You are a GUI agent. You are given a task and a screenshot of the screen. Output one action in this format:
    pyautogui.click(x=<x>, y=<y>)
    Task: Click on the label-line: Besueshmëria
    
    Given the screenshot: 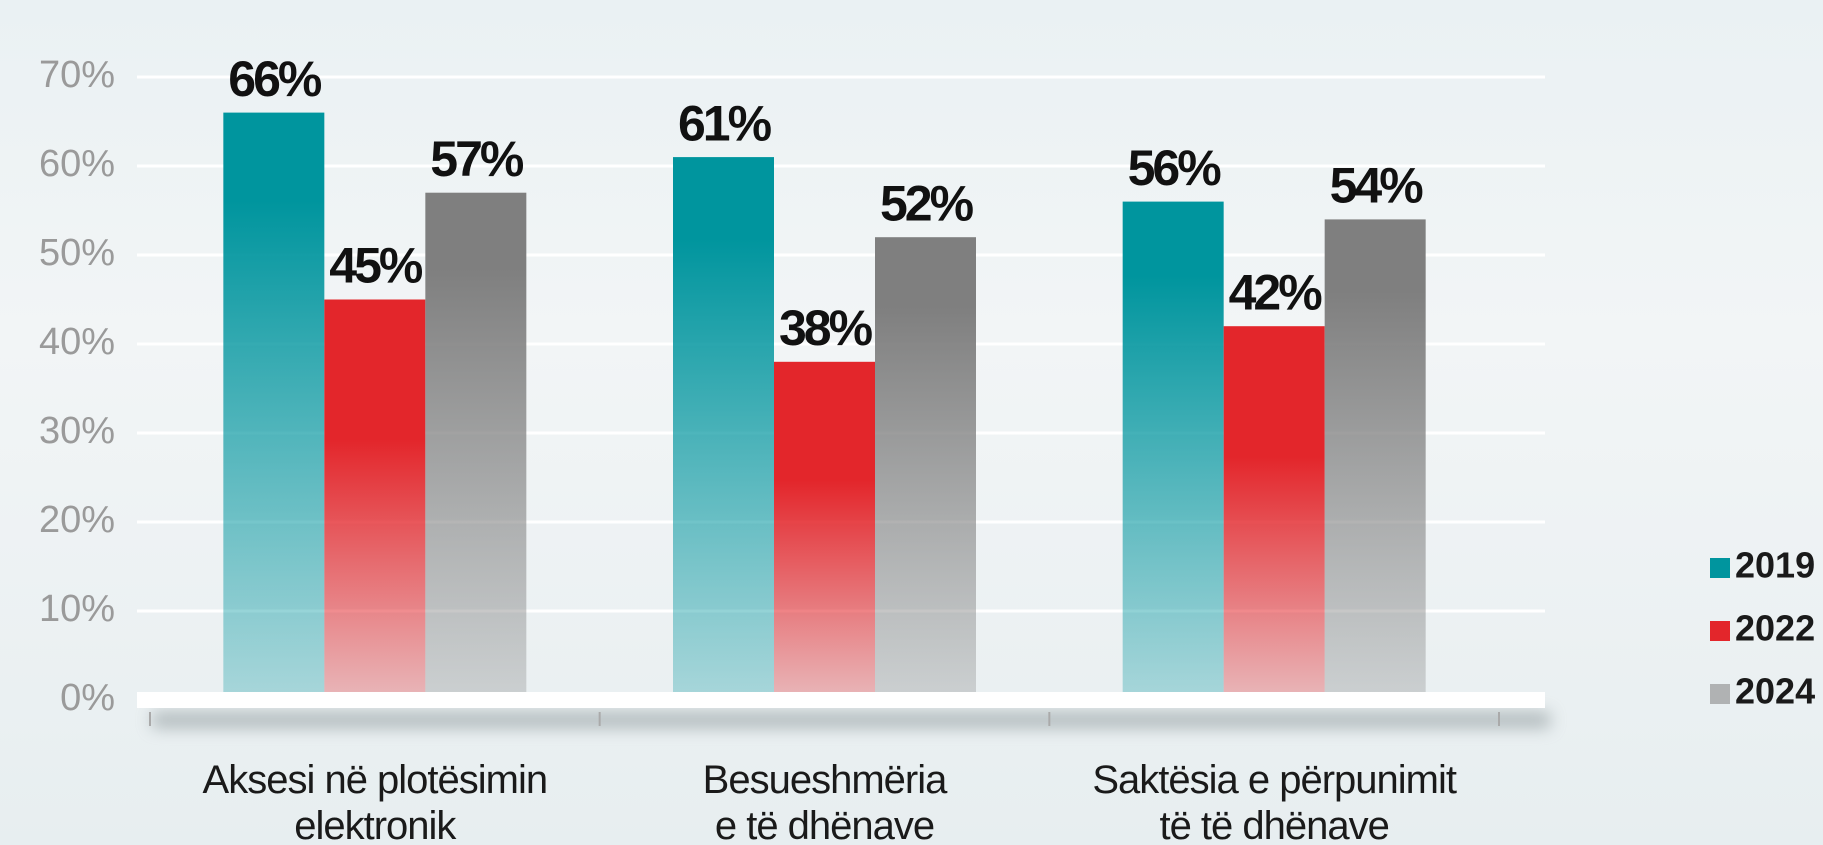 What is the action you would take?
    pyautogui.click(x=825, y=780)
    